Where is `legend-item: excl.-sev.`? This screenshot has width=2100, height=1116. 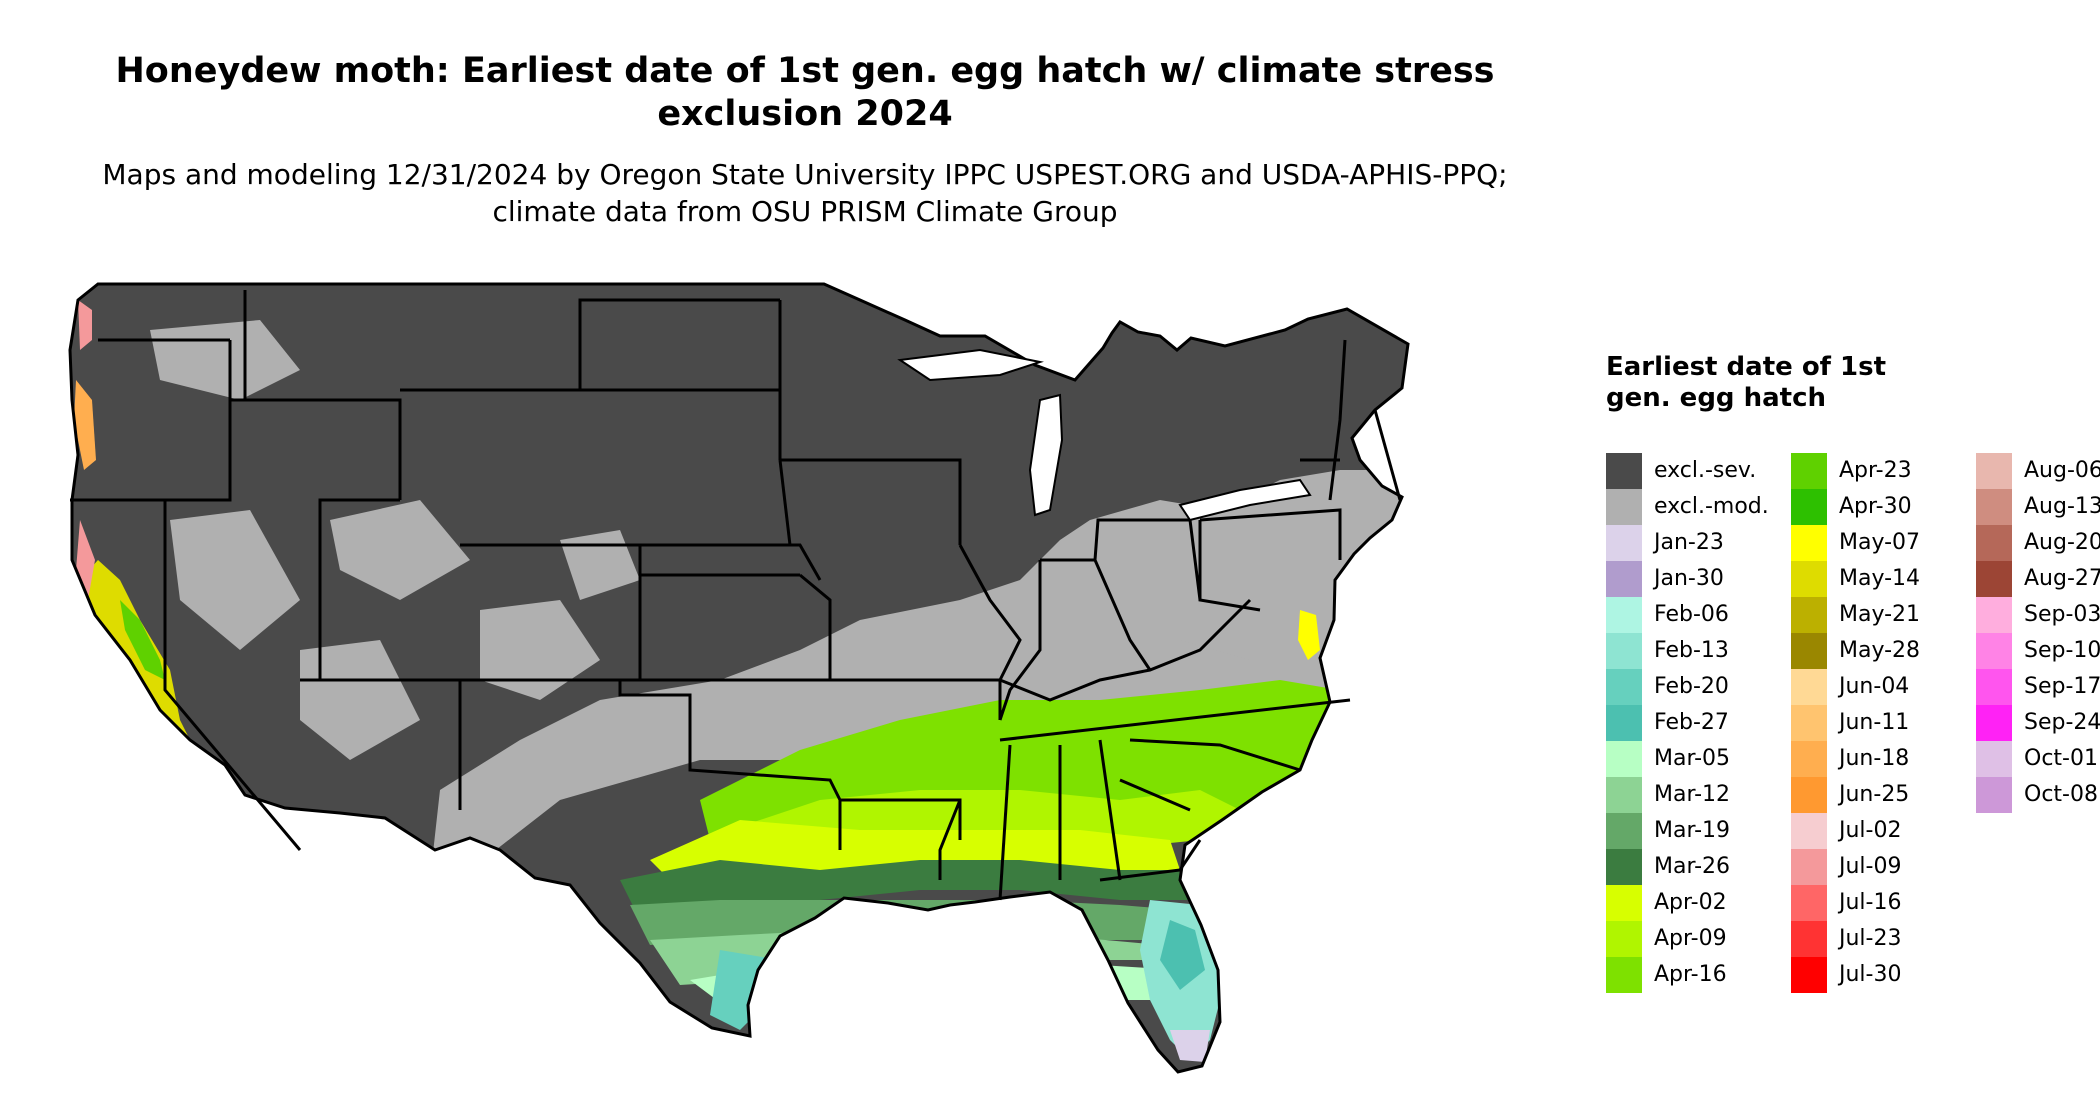
legend-item: excl.-sev. is located at coordinates (1698, 471).